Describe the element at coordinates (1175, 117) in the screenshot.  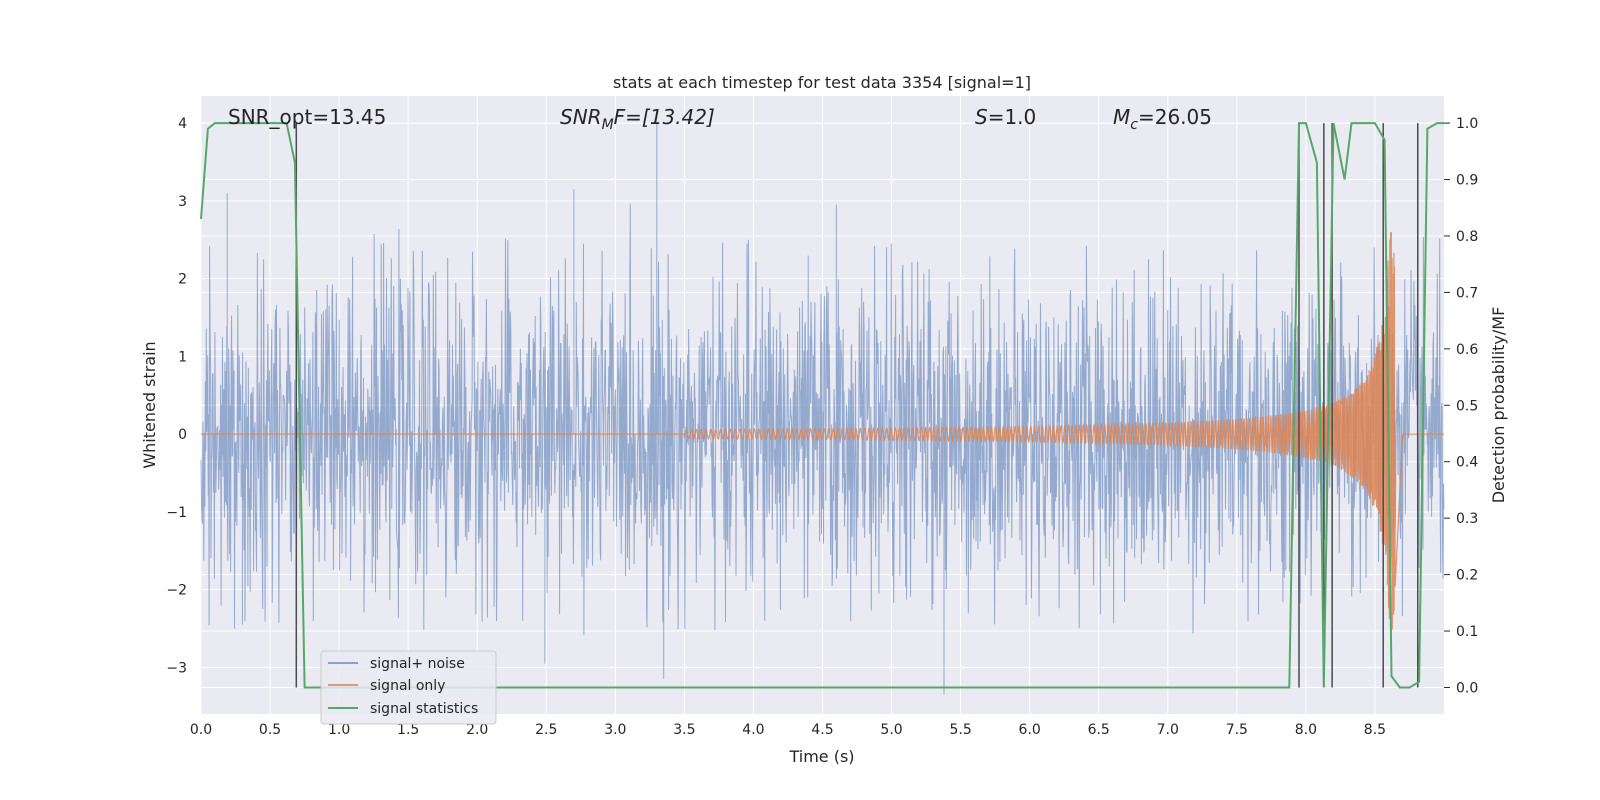
I see `mc-value: =26.05` at that location.